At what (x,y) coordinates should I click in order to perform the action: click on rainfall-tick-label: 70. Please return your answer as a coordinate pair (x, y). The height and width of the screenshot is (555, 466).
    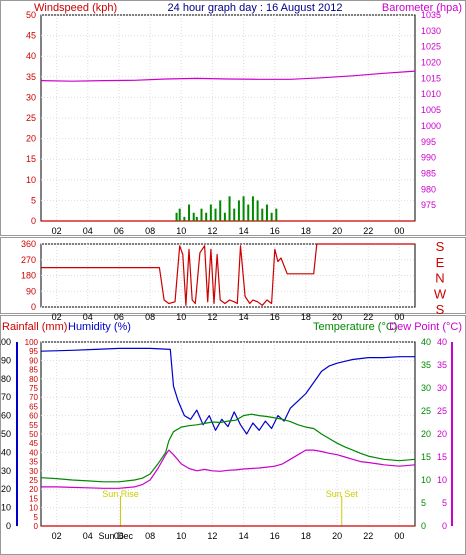
    Looking at the image, I should click on (33, 397).